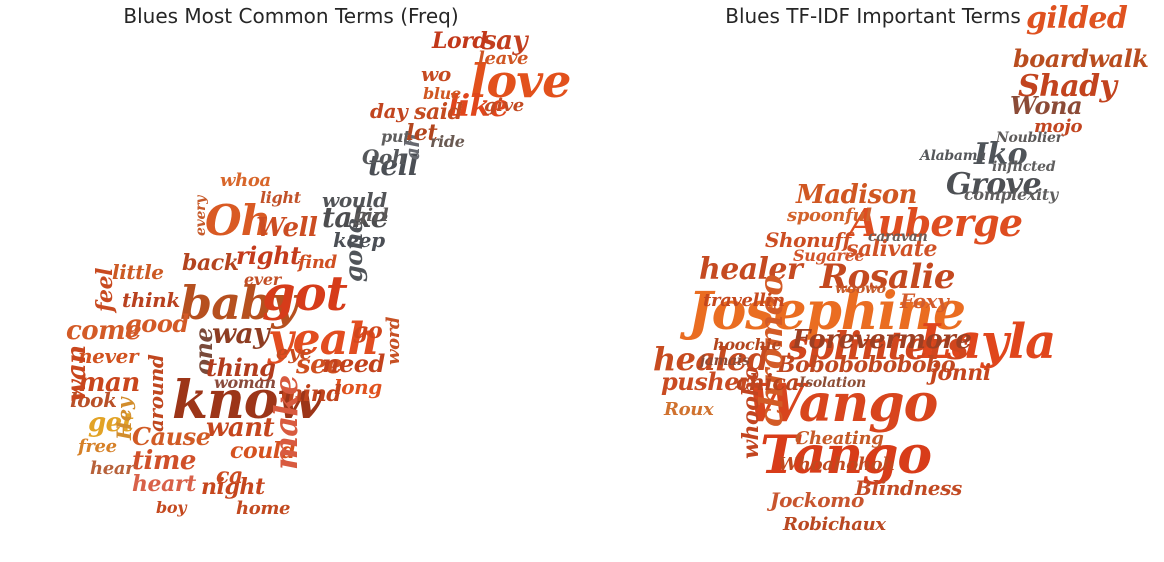 This screenshot has width=1164, height=562. Describe the element at coordinates (856, 195) in the screenshot. I see `cloud-word: Madison` at that location.